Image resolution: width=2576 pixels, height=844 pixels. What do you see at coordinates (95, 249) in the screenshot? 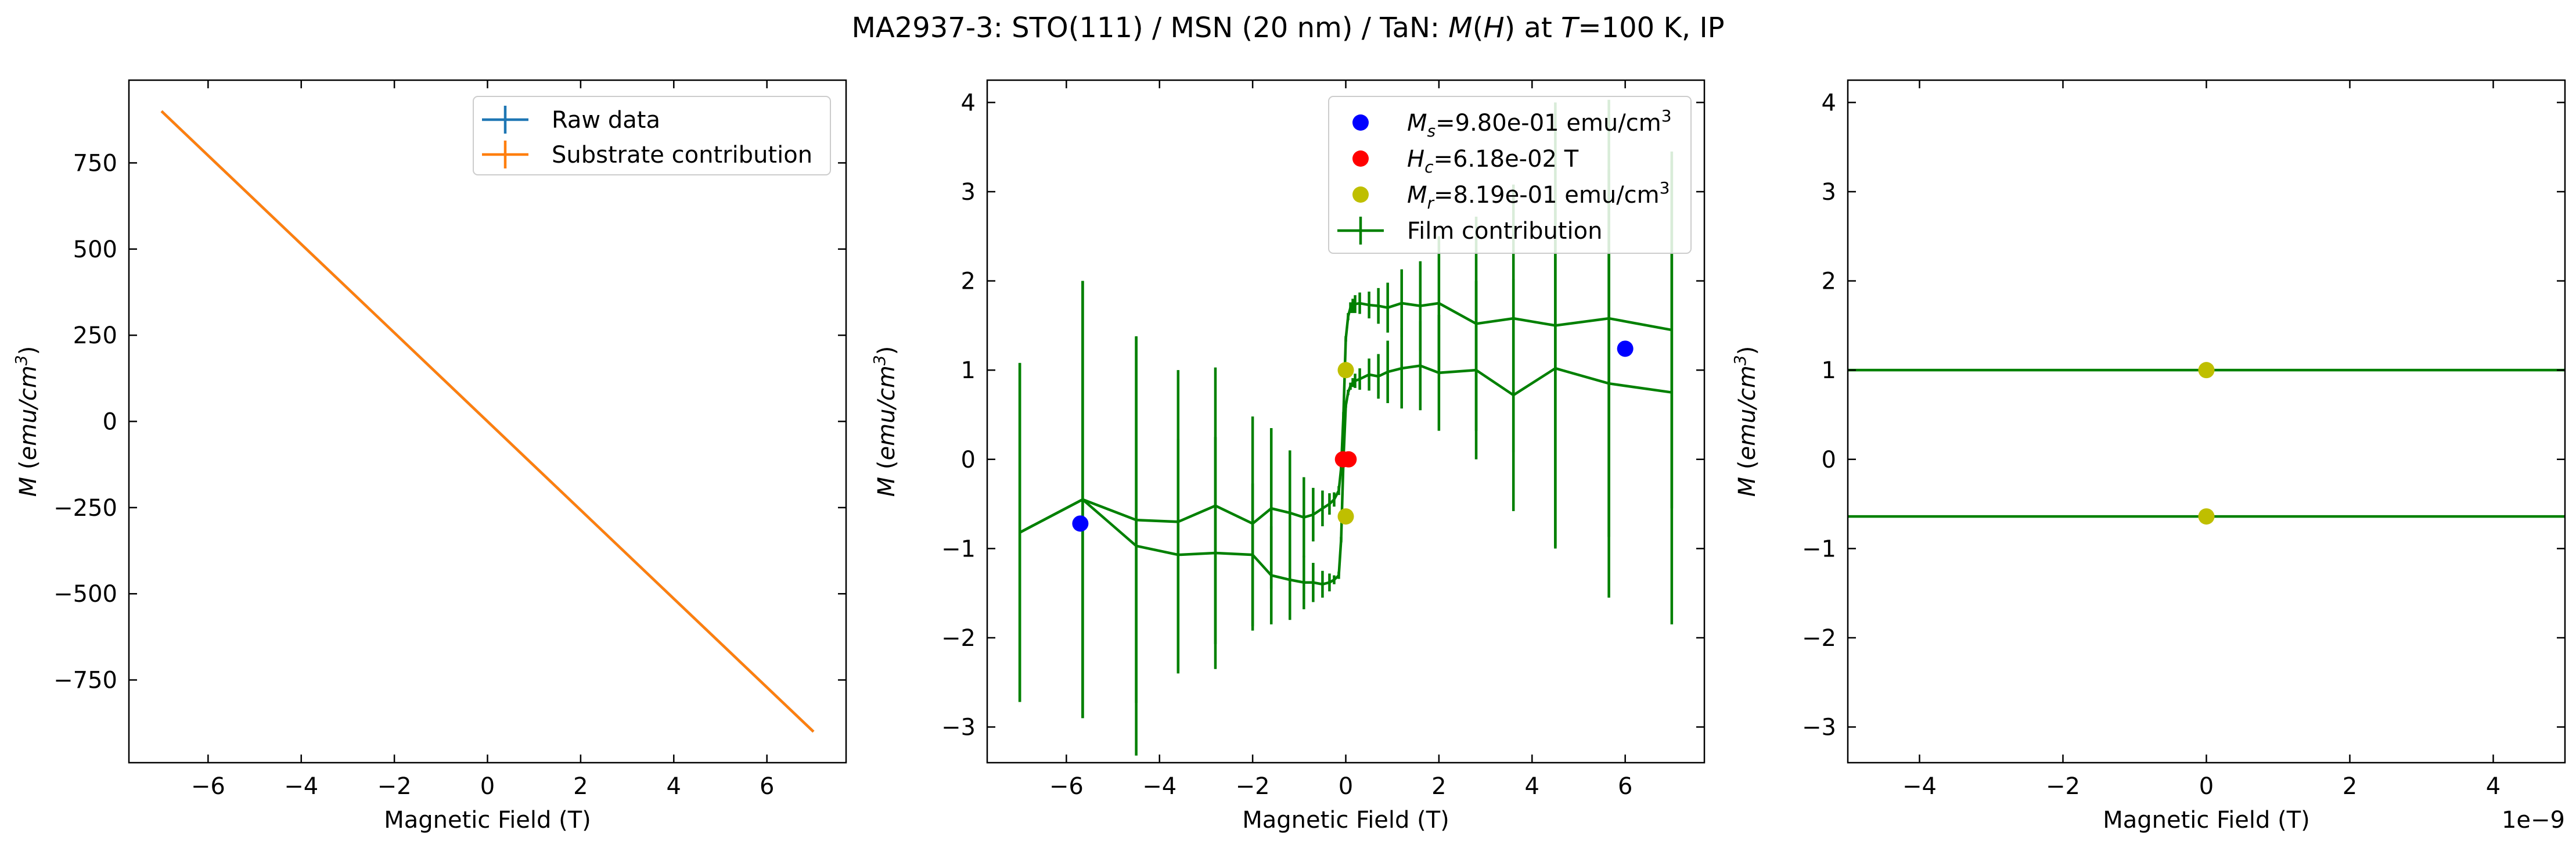
I see `y-tick-label: 500` at bounding box center [95, 249].